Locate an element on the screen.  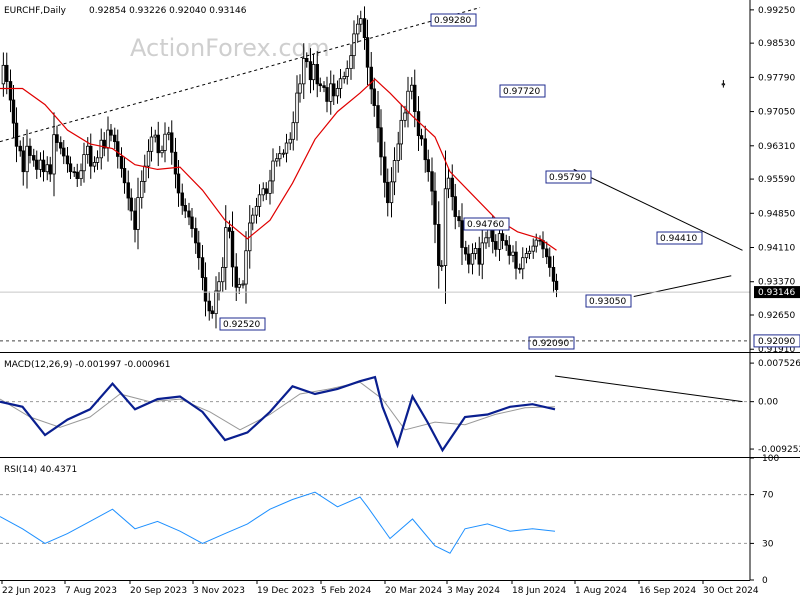
annotation-label-5: 0.92090 is located at coordinates (550, 344).